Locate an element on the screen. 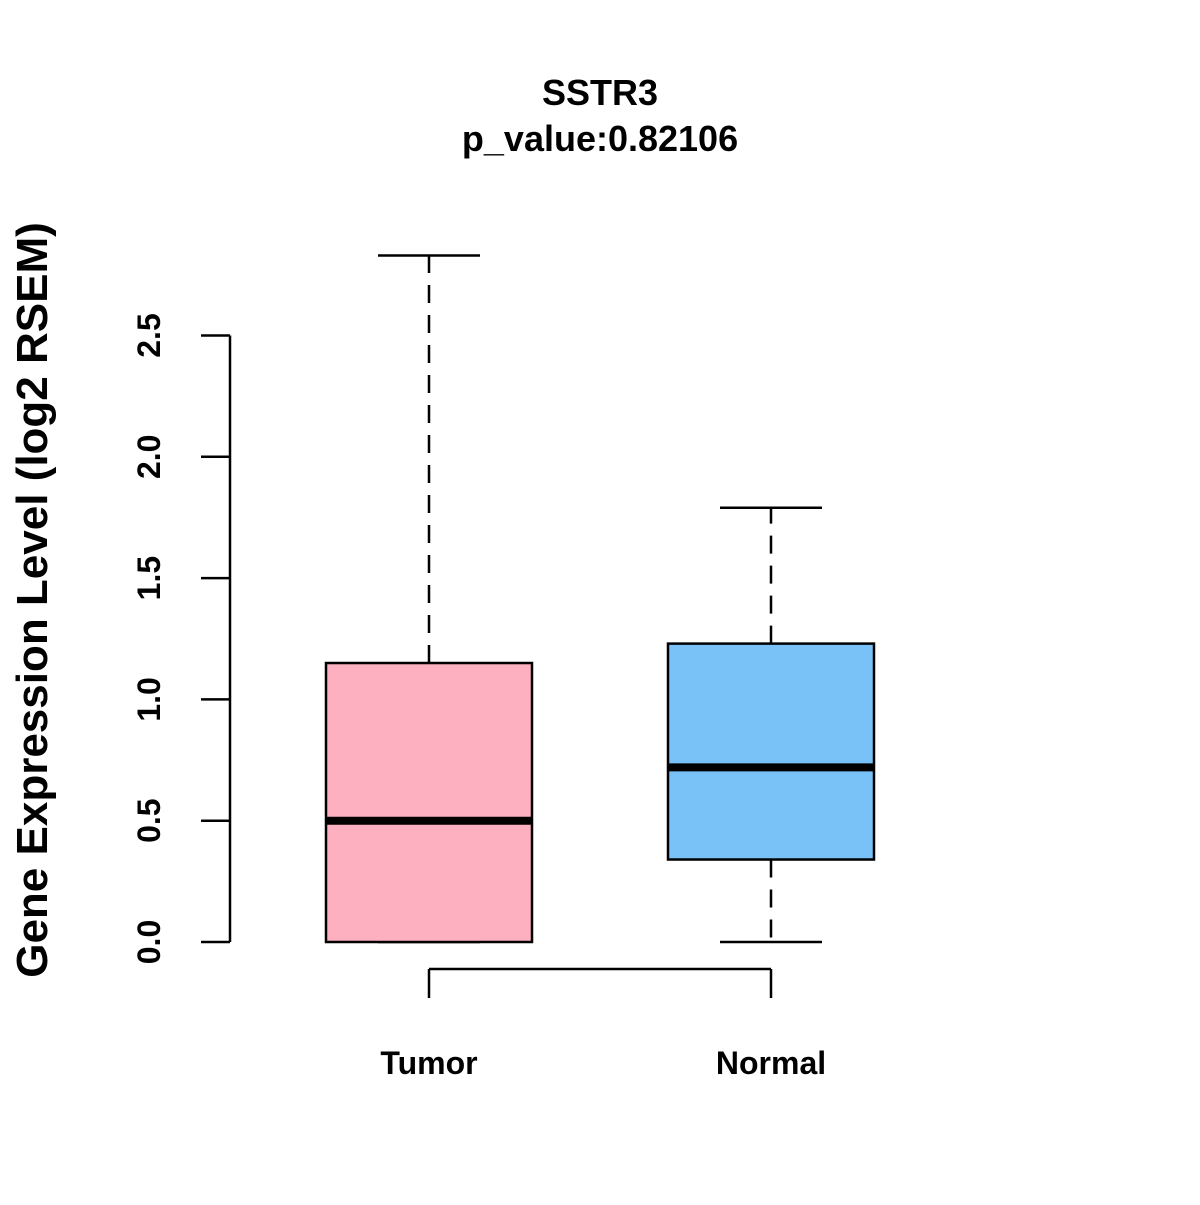 Image resolution: width=1200 pixels, height=1205 pixels. y-tick-label: 2.0 is located at coordinates (149, 457).